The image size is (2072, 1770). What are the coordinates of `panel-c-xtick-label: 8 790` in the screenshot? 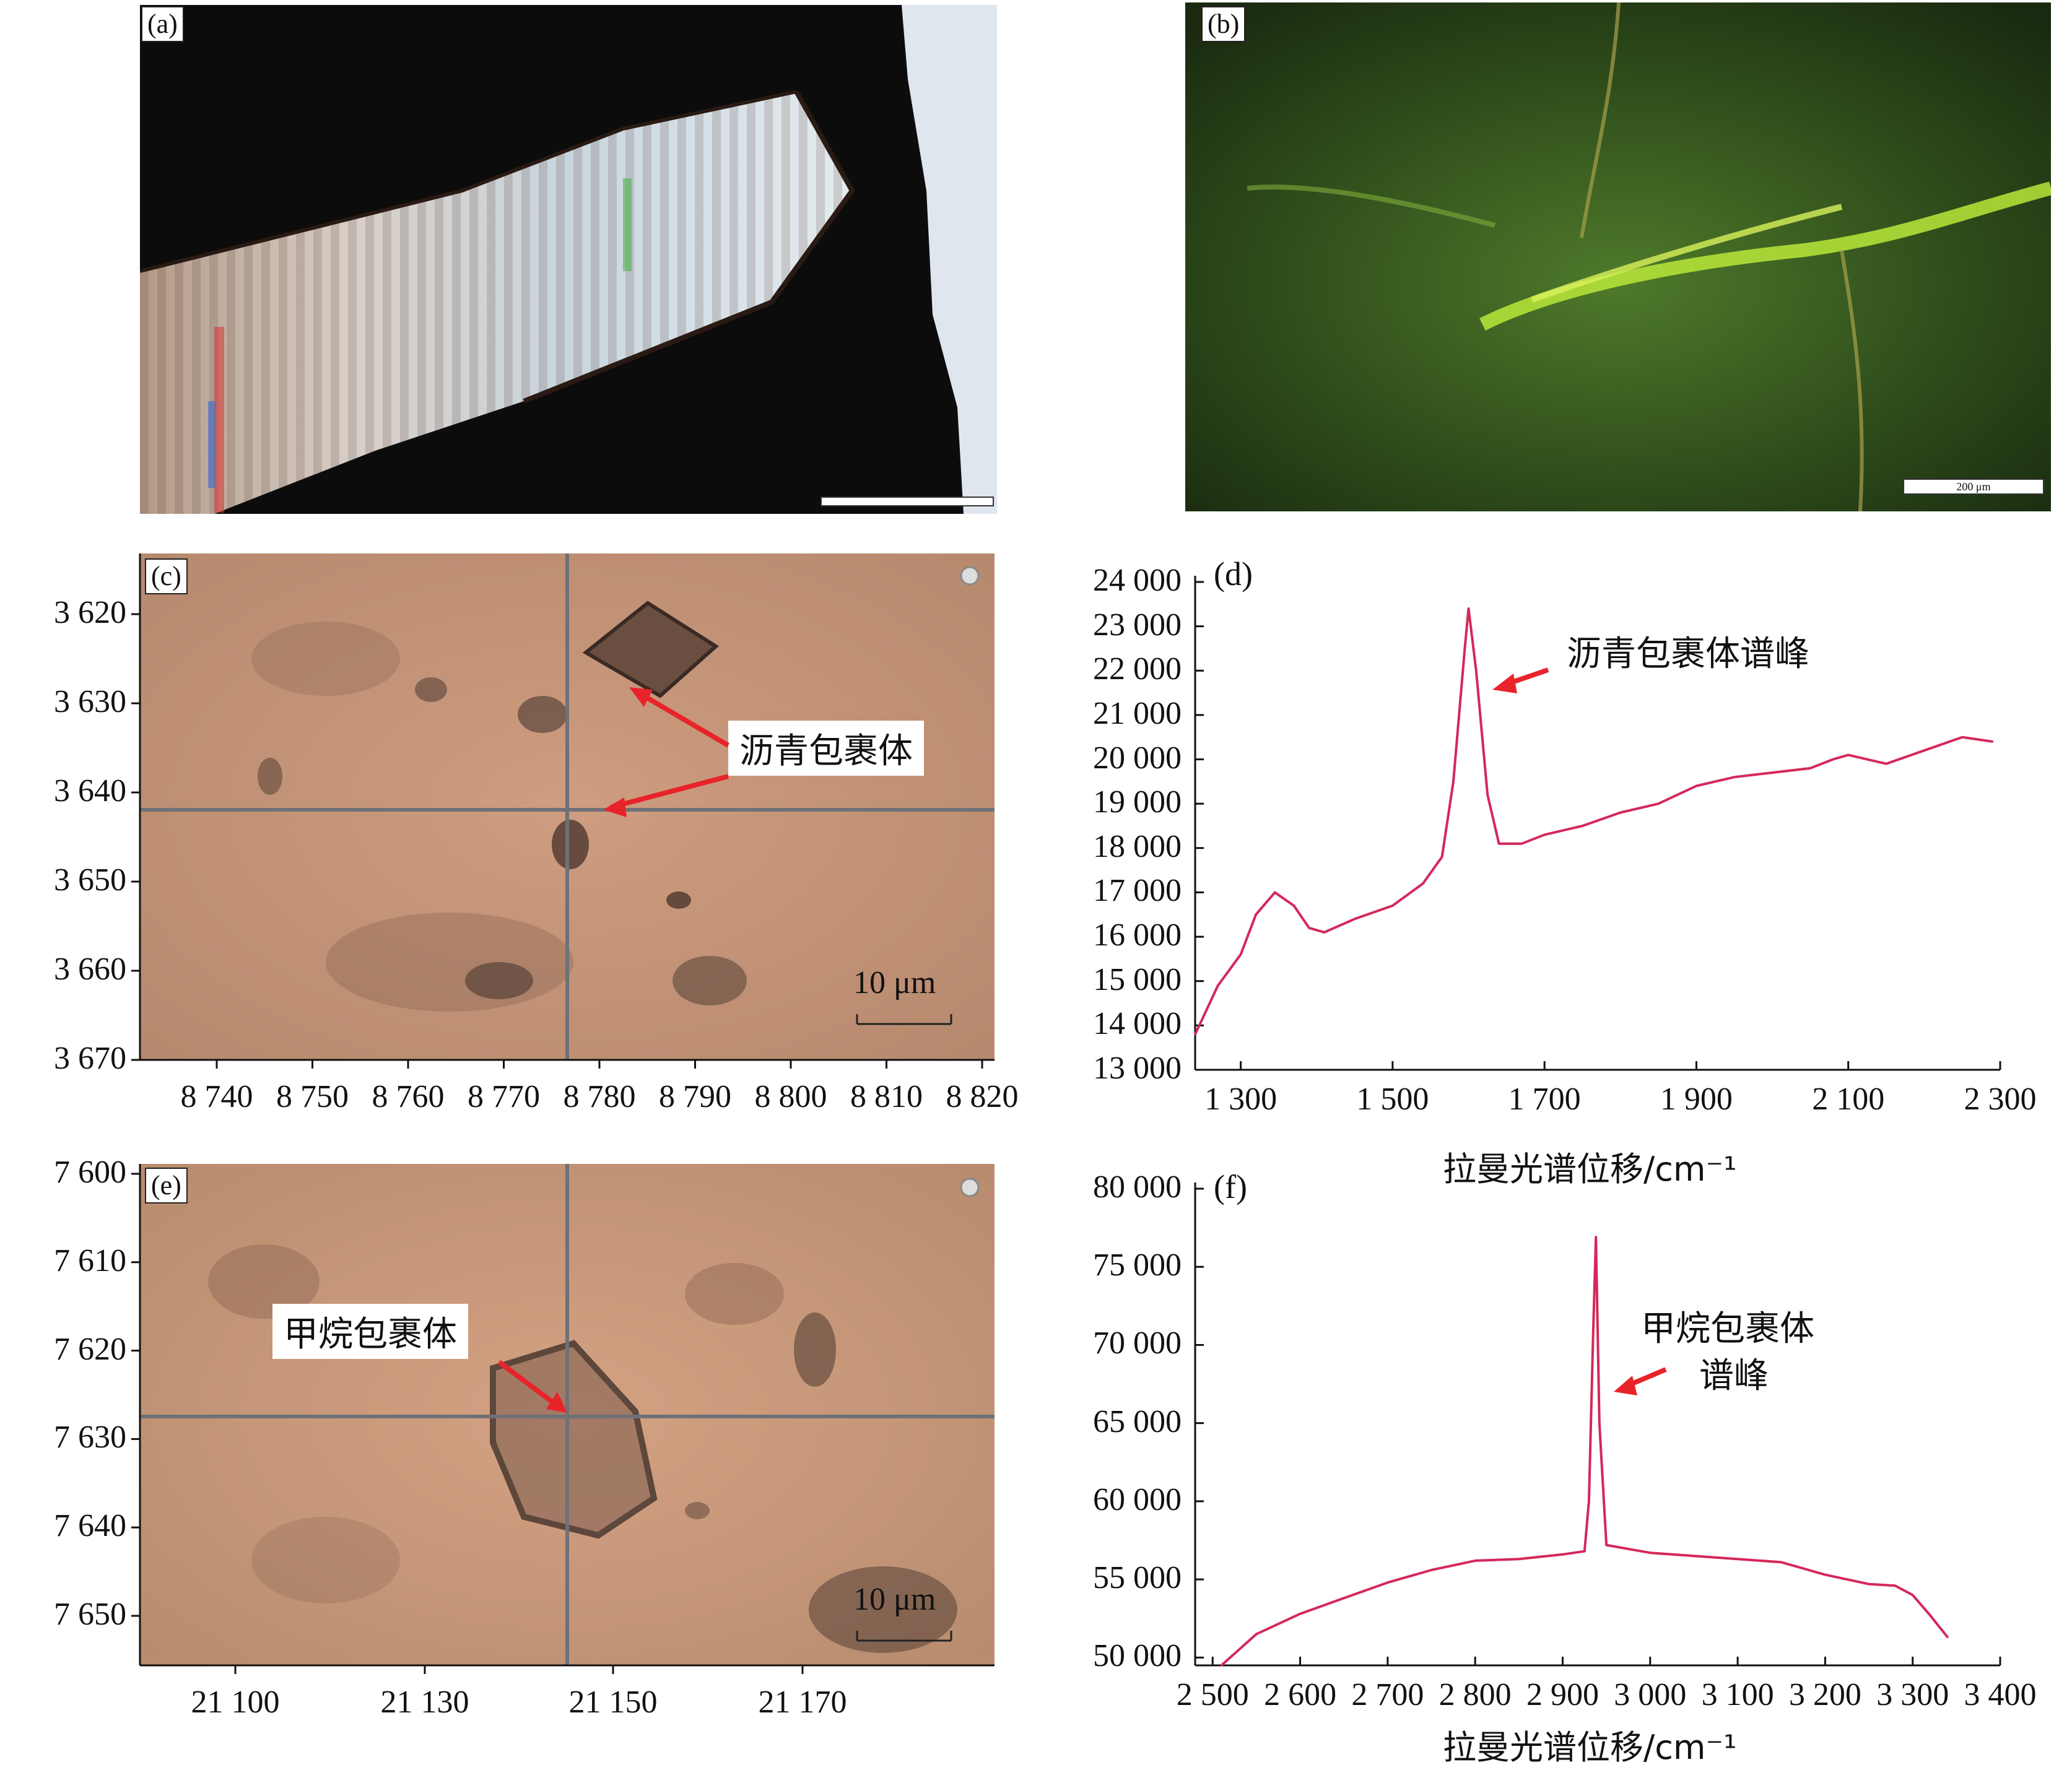 It's located at (695, 1096).